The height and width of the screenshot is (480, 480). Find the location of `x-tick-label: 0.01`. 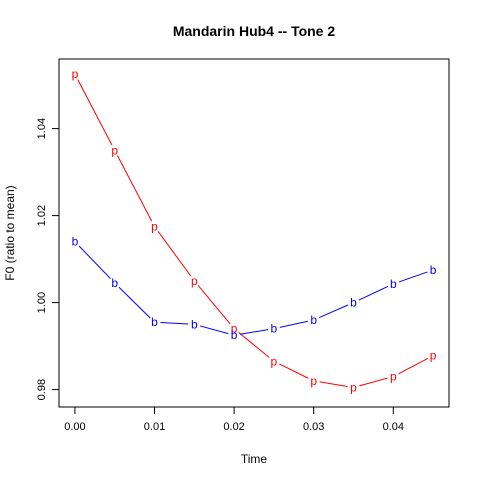

x-tick-label: 0.01 is located at coordinates (154, 427).